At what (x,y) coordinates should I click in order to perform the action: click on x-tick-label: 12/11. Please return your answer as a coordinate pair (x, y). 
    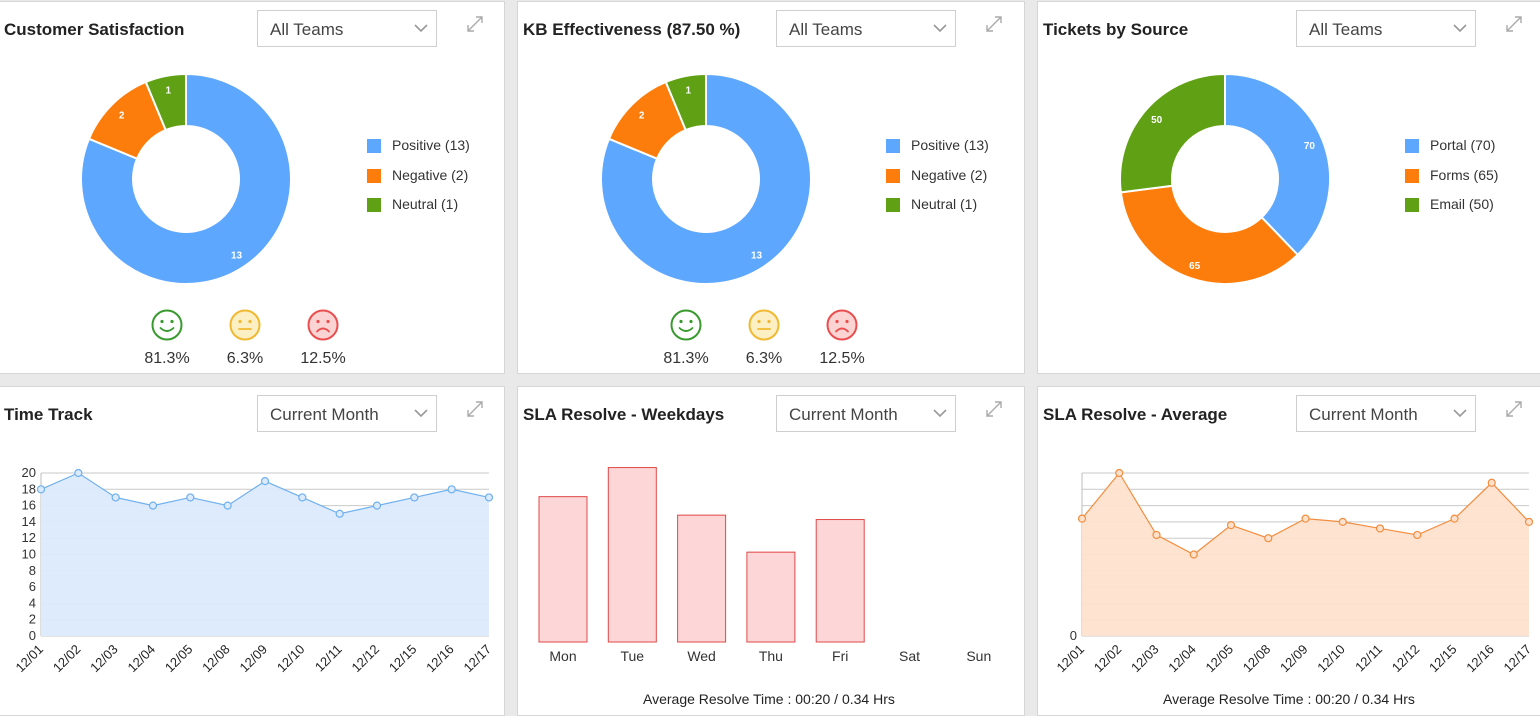
    Looking at the image, I should click on (328, 658).